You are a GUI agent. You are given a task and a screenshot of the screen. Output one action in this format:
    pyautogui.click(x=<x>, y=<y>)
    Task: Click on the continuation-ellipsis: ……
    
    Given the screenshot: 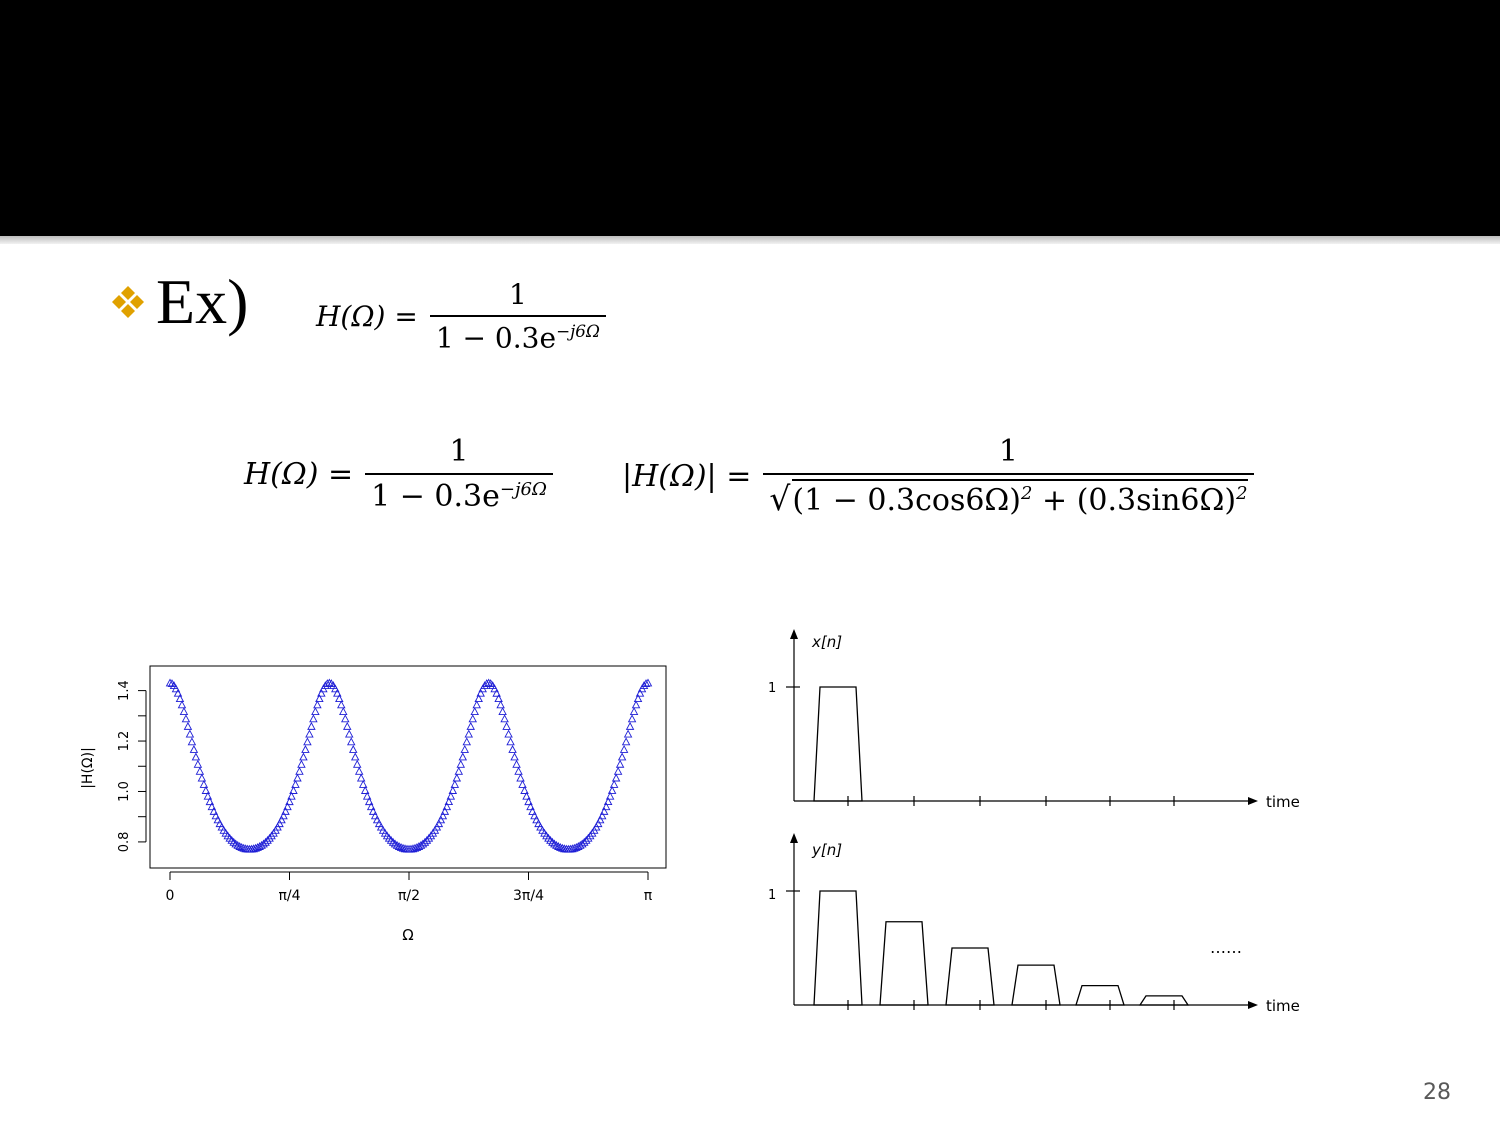 What is the action you would take?
    pyautogui.click(x=1226, y=947)
    